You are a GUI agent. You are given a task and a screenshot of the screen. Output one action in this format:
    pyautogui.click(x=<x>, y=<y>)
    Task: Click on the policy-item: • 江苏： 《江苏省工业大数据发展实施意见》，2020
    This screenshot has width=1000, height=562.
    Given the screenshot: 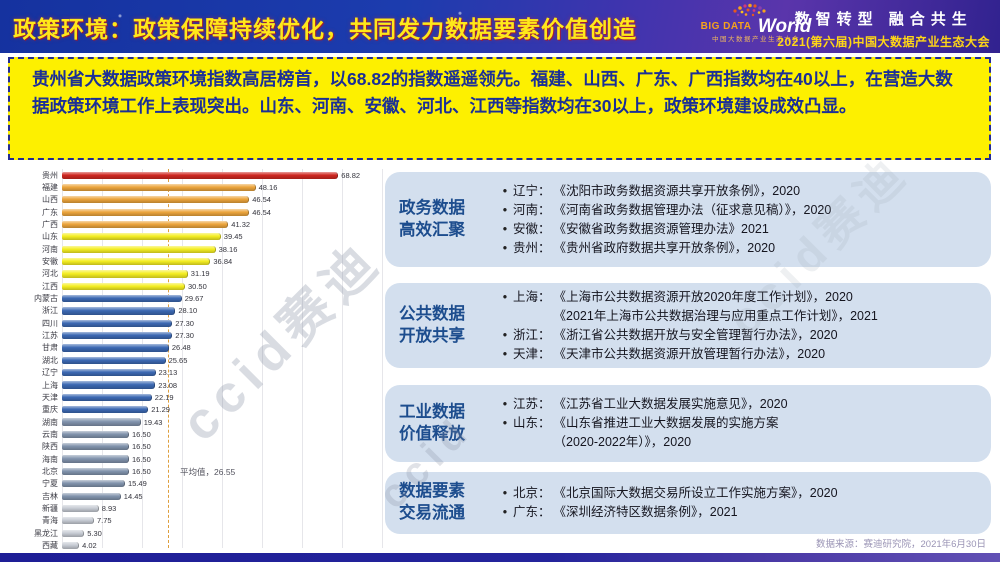 What is the action you would take?
    pyautogui.click(x=739, y=404)
    